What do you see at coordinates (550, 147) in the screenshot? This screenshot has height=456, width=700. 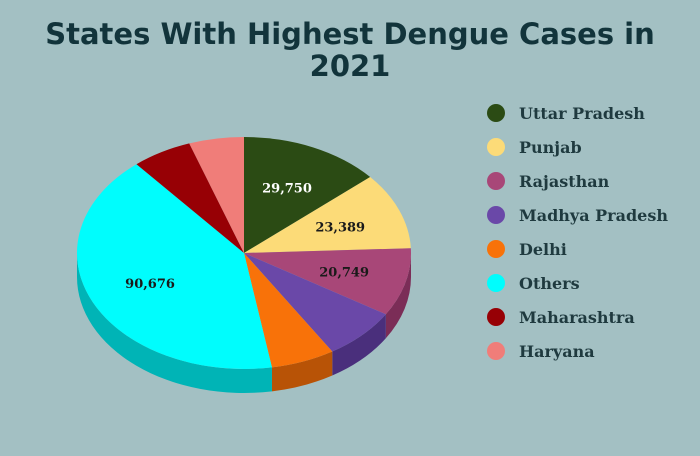 I see `legend-label: Punjab` at bounding box center [550, 147].